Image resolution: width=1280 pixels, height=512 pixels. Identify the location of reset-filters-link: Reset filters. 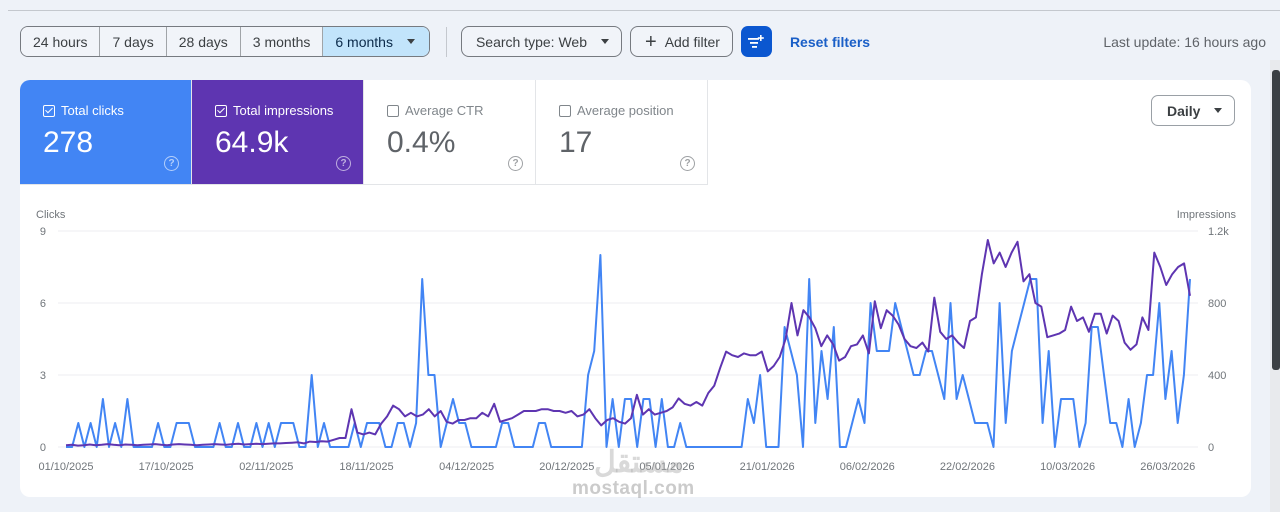
(830, 41).